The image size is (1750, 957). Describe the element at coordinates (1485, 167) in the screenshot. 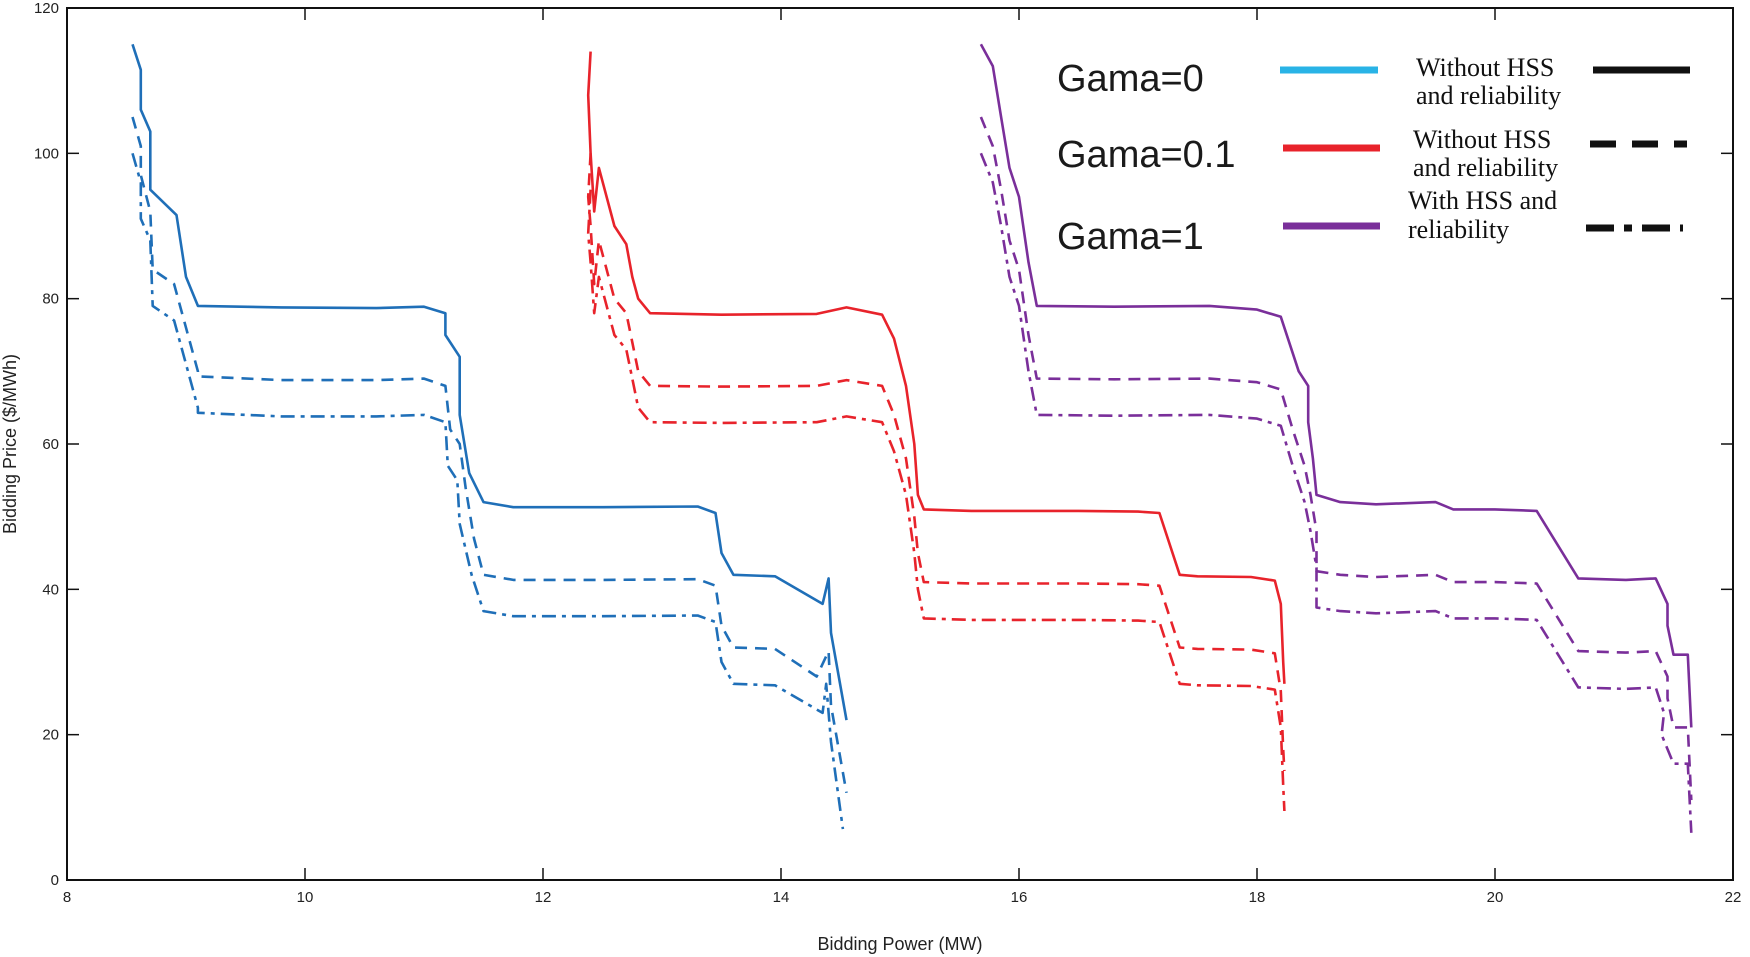

I see `legend-style-dashed-line2: and reliability` at that location.